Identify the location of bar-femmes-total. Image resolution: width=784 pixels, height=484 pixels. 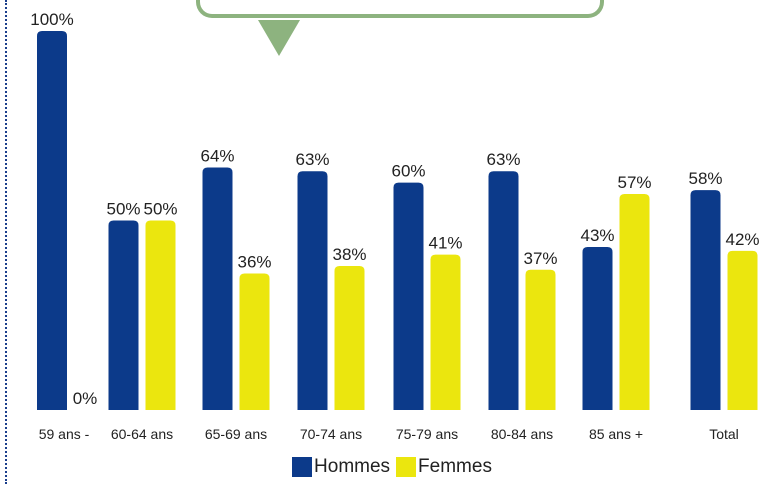
(742, 330).